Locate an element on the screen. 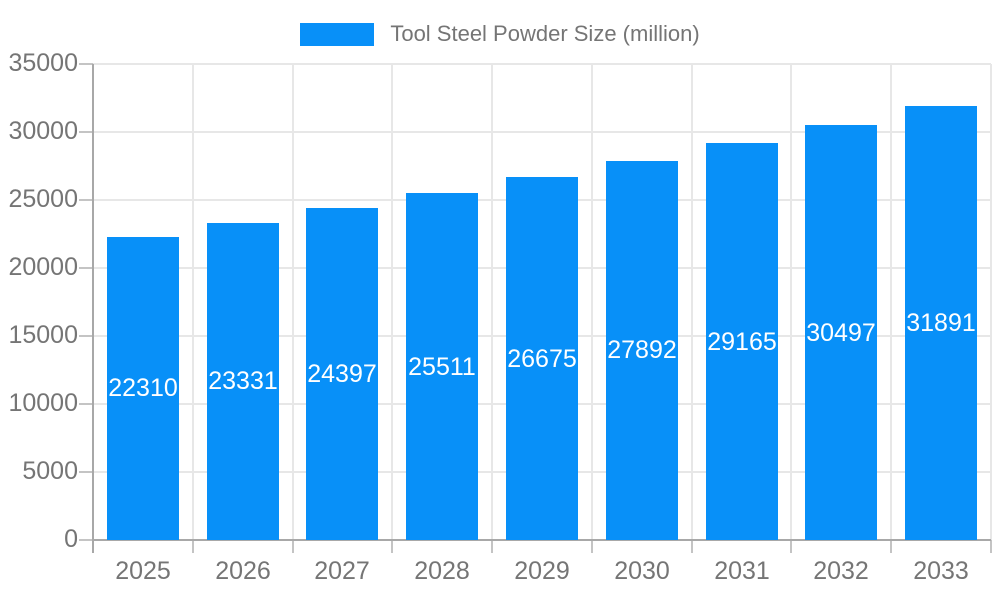 The image size is (1000, 600). bar-2032 is located at coordinates (841, 332).